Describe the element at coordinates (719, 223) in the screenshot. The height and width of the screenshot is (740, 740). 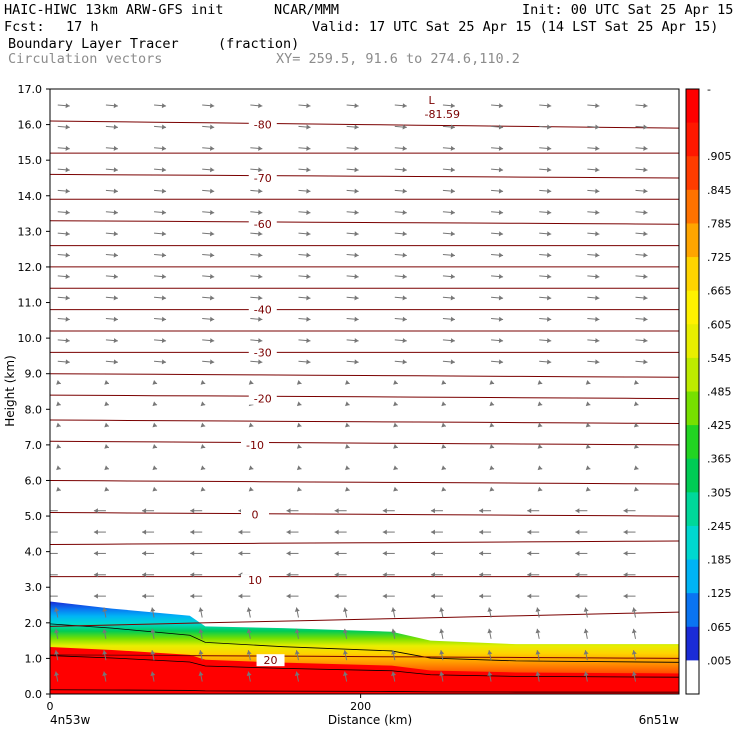
I see `colorbar-label: .785` at that location.